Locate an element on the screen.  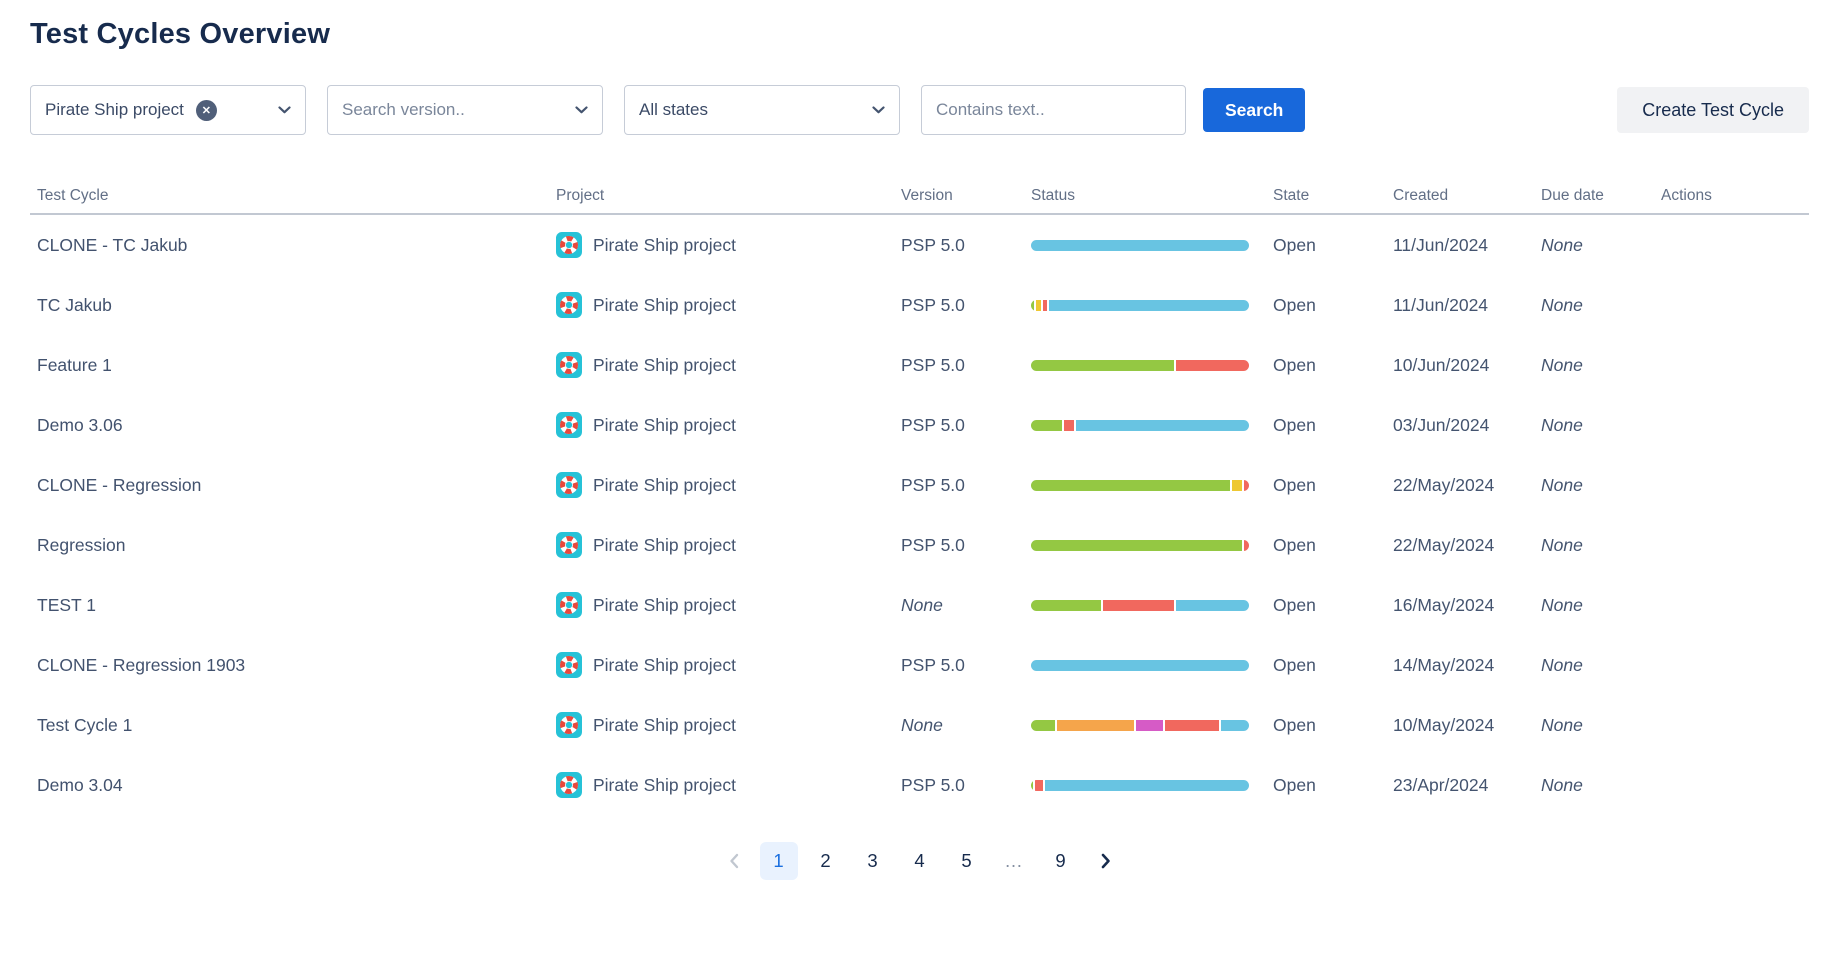
search-button: Search is located at coordinates (1254, 110).